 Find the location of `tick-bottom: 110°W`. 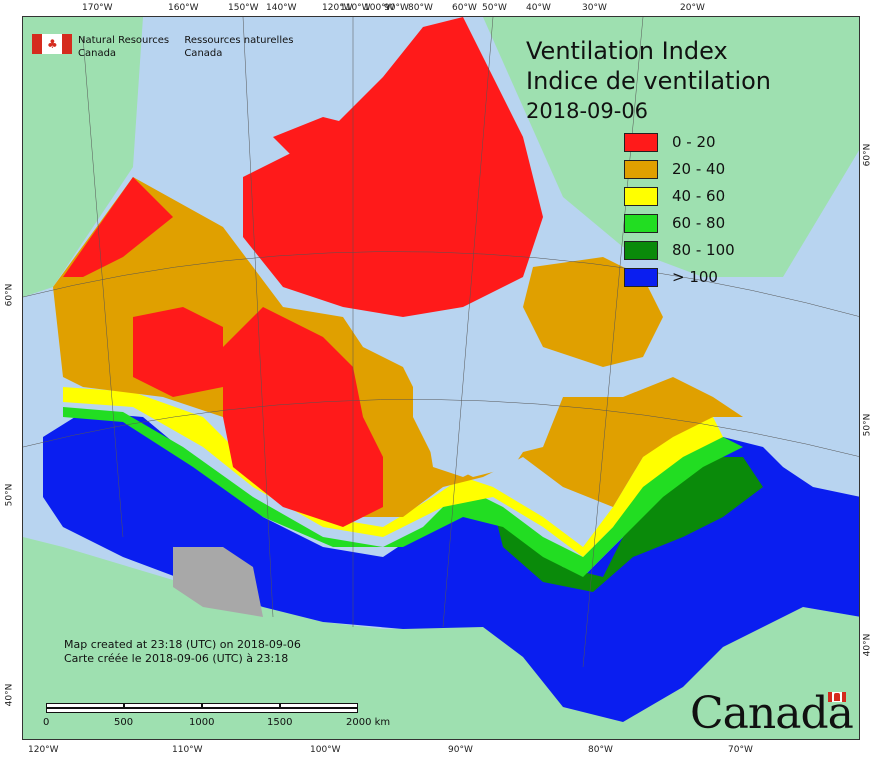

tick-bottom: 110°W is located at coordinates (187, 750).